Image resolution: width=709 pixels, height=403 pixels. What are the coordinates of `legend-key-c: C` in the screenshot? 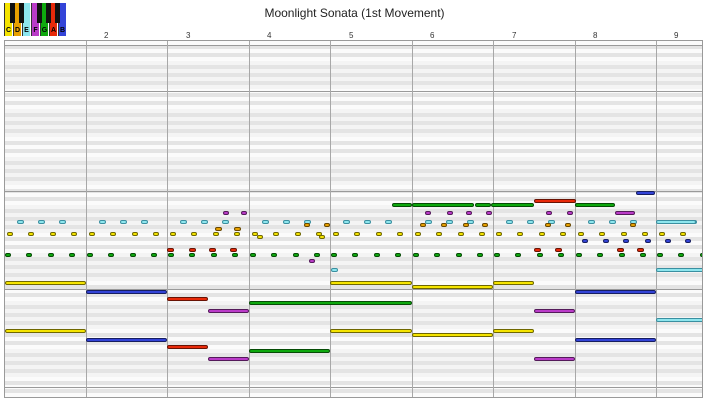 It's located at (8, 19).